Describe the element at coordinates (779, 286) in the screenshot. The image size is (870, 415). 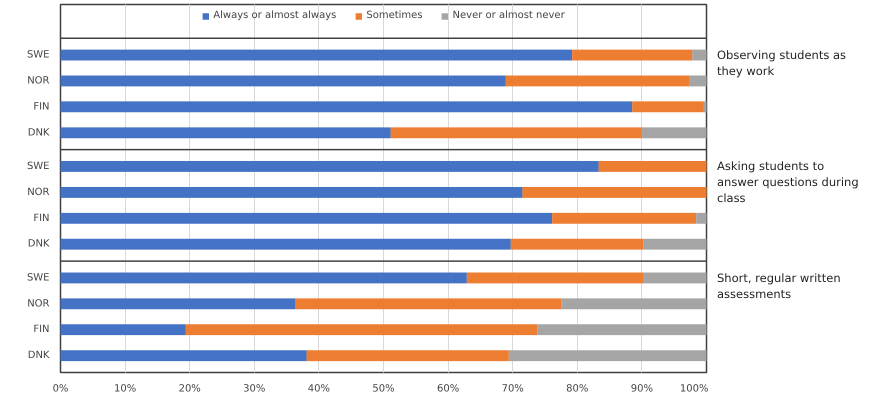
I see `text: Short, regular written assessments` at that location.